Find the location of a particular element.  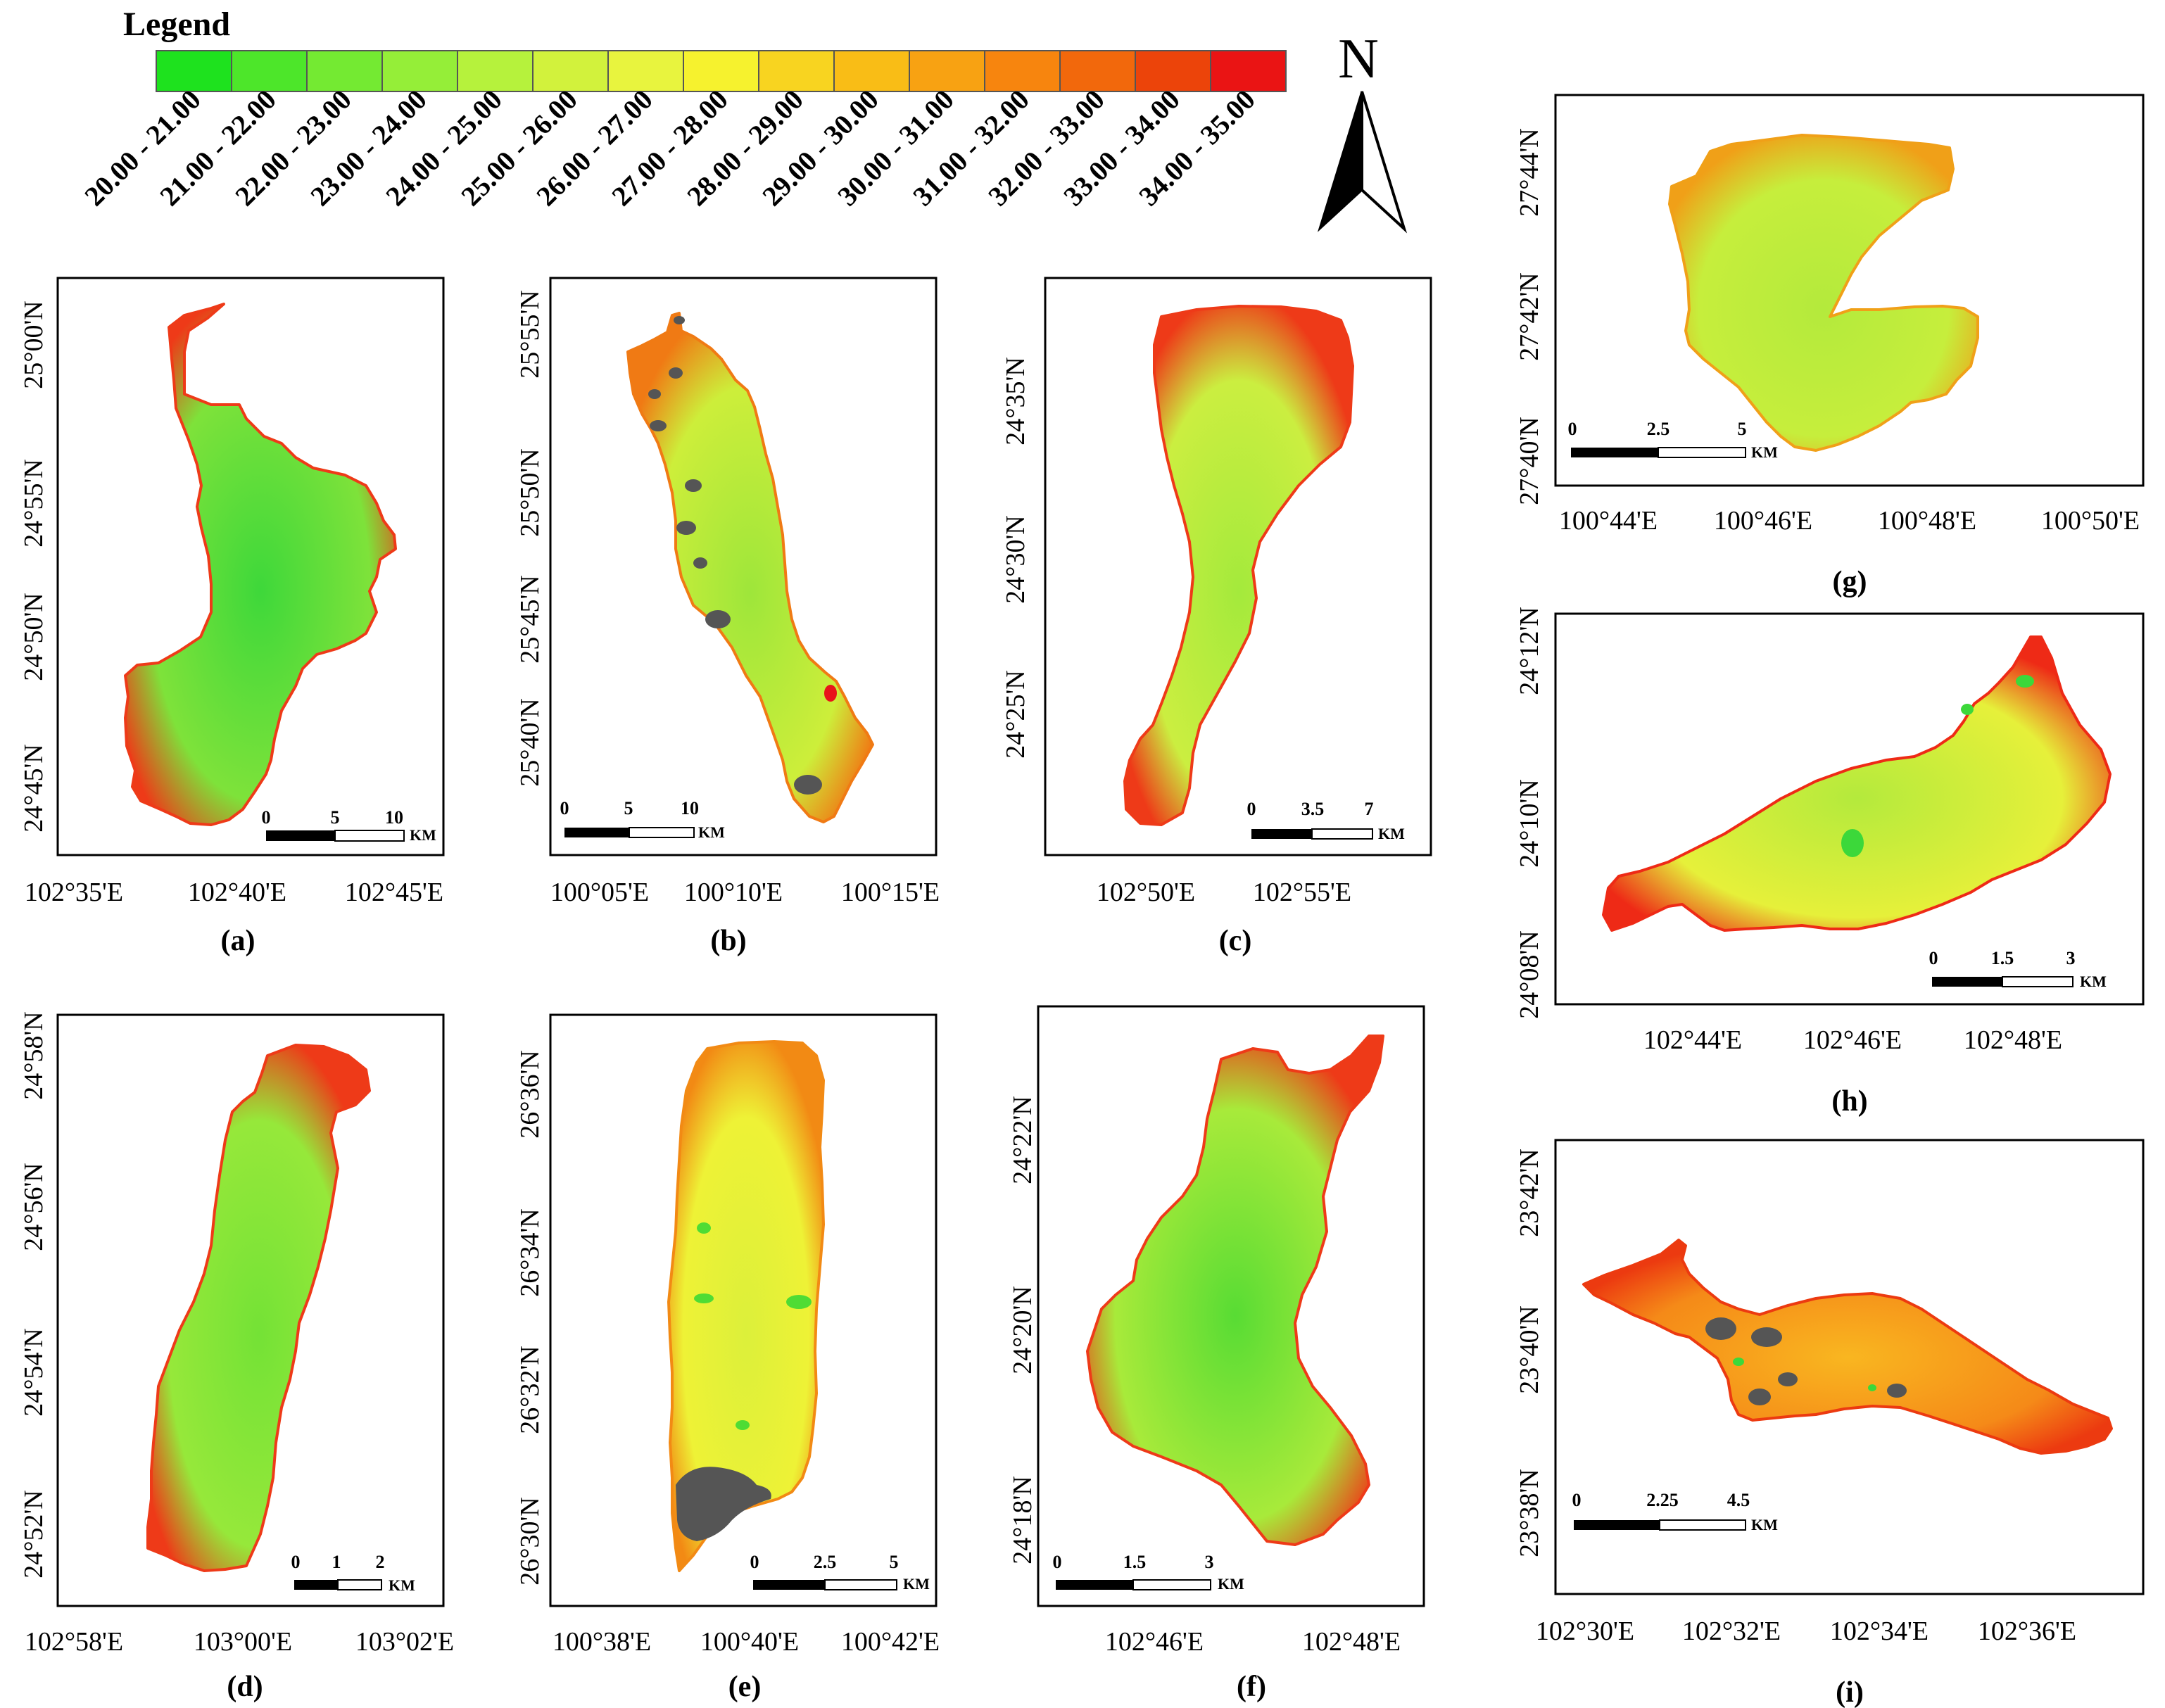

panel-b-scale-bar: 0 5 10 KM is located at coordinates (643, 819).